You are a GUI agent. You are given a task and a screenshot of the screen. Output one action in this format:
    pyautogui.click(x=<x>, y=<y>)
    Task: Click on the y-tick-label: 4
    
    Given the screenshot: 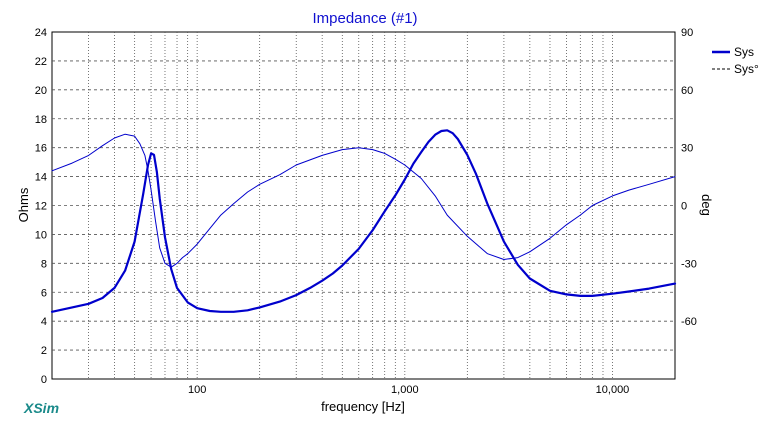 What is the action you would take?
    pyautogui.click(x=44, y=322)
    